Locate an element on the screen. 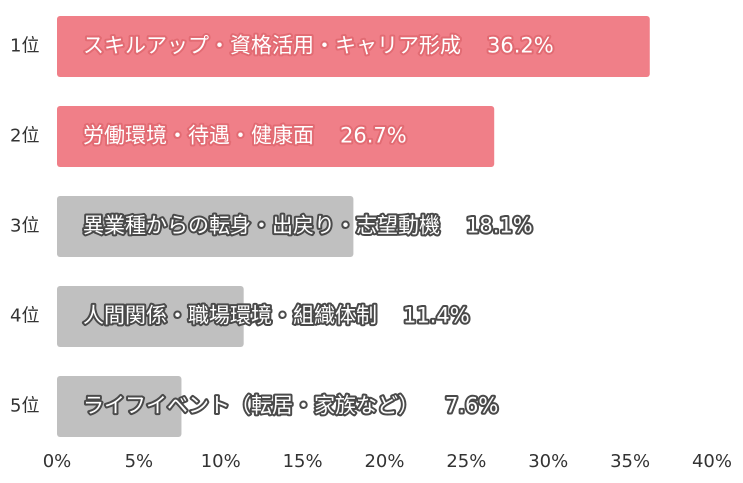  x-tick-label: 20% is located at coordinates (384, 461).